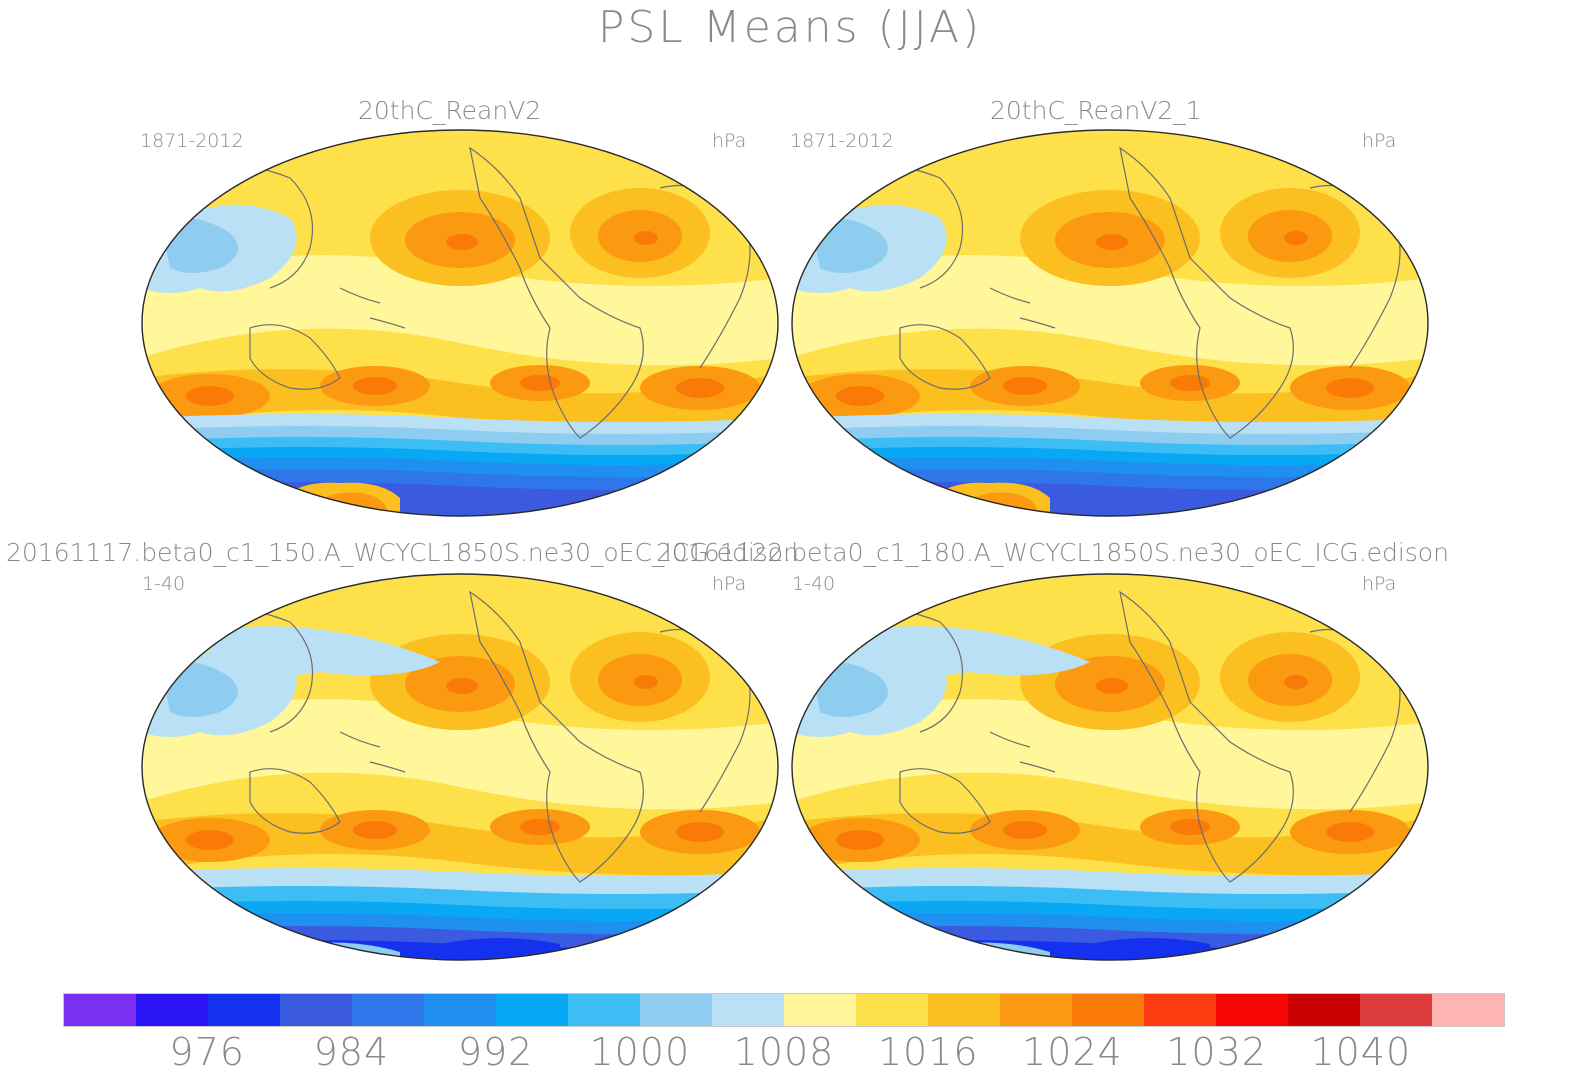  Describe the element at coordinates (1379, 584) in the screenshot. I see `panel-units-4: hPa` at that location.